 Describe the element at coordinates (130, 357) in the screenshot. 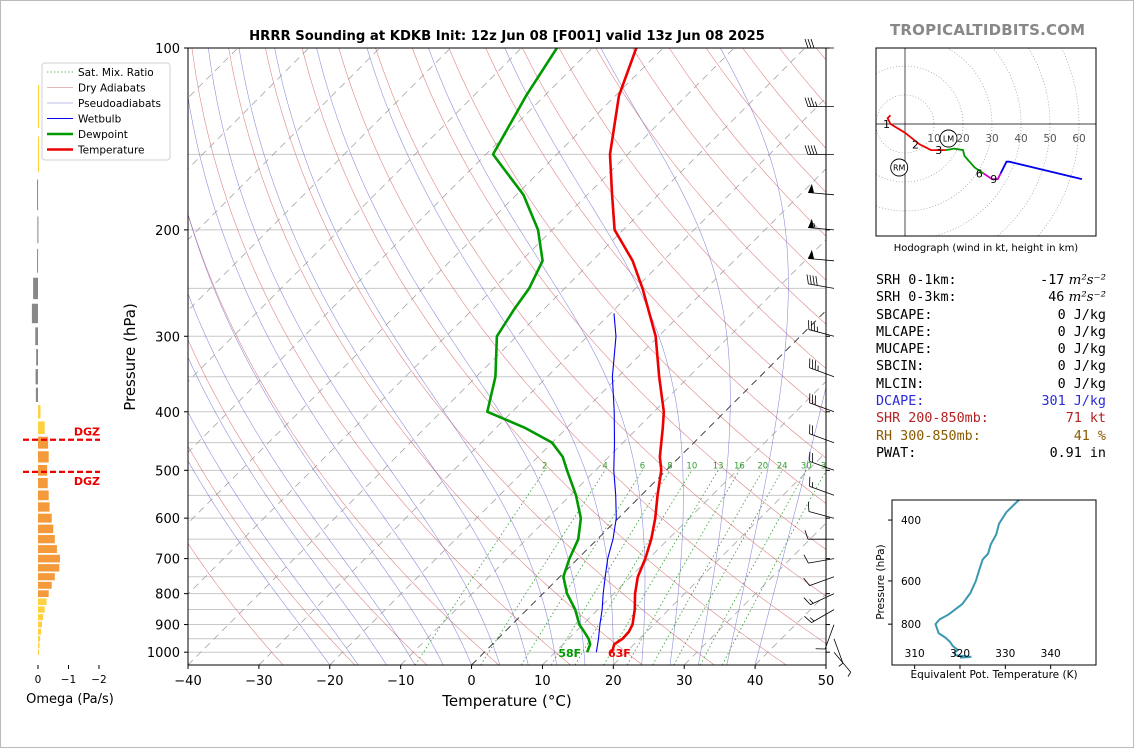

I see `y-axis-label: Pressure (hPa)` at that location.